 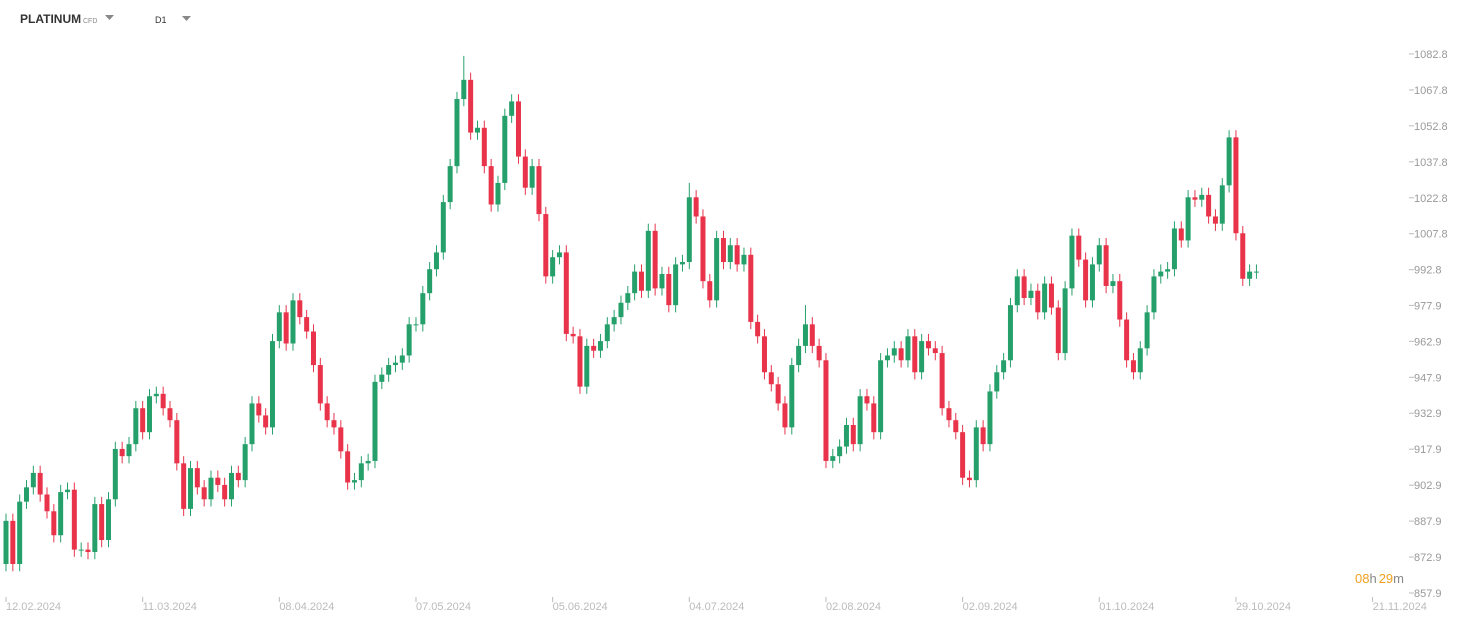 What do you see at coordinates (90, 21) in the screenshot?
I see `instrument-type: CFD` at bounding box center [90, 21].